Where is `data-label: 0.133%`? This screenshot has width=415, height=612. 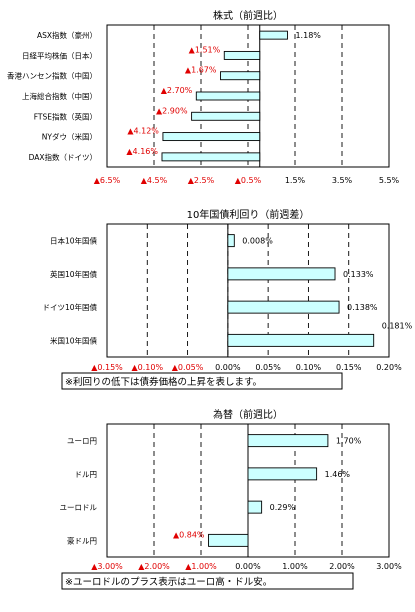 data-label: 0.133% is located at coordinates (358, 274).